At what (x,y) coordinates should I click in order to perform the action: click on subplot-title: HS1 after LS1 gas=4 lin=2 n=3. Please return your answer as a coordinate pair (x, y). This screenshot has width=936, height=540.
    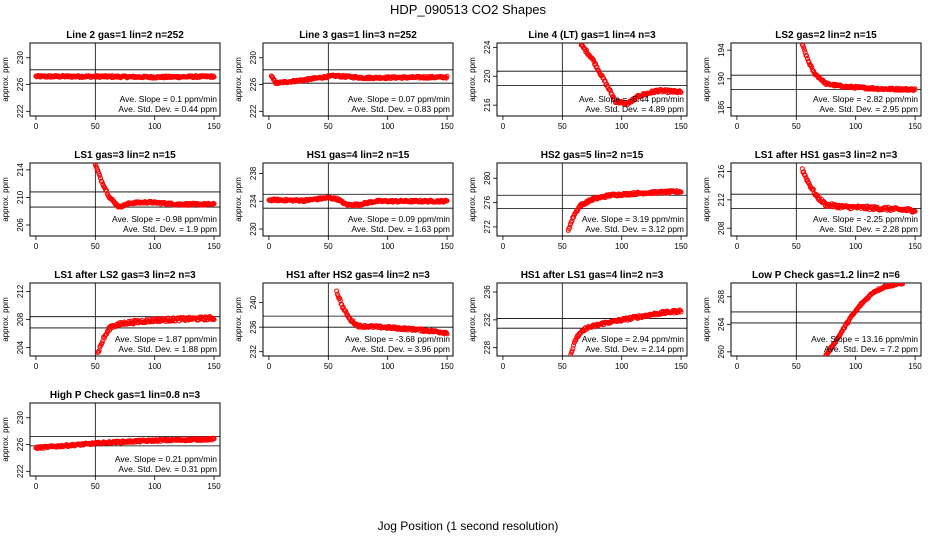
    Looking at the image, I should click on (592, 275).